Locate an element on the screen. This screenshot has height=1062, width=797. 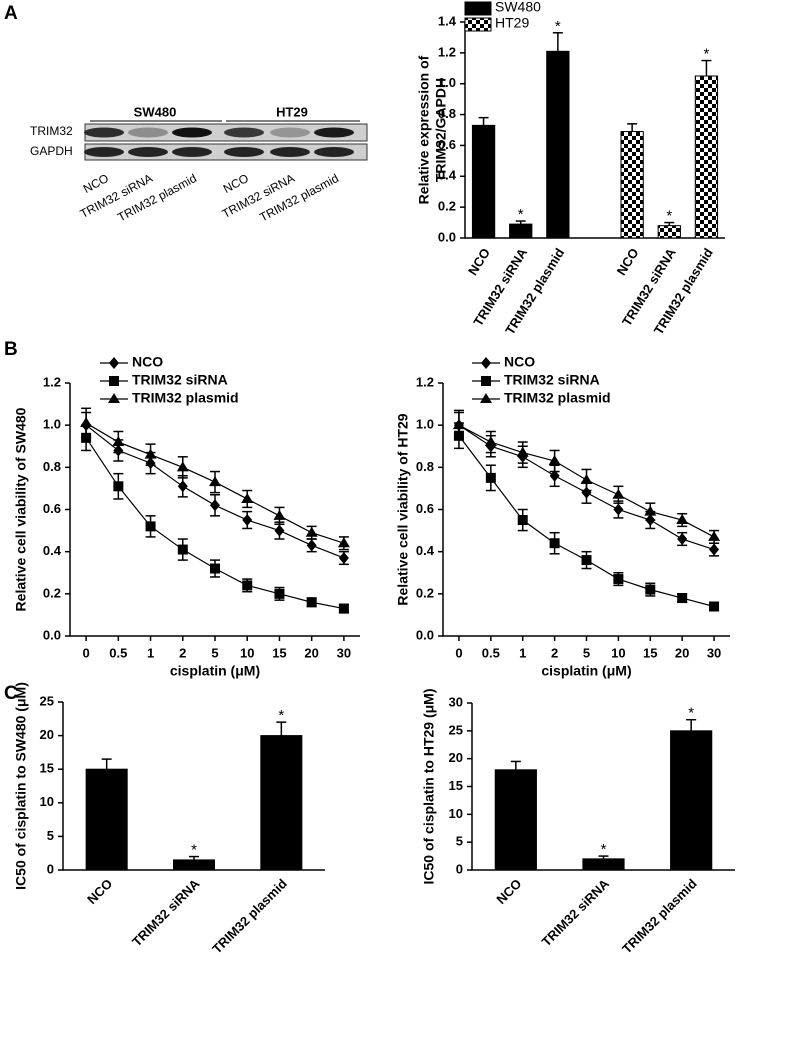
legend-label: HT29 is located at coordinates (512, 23).